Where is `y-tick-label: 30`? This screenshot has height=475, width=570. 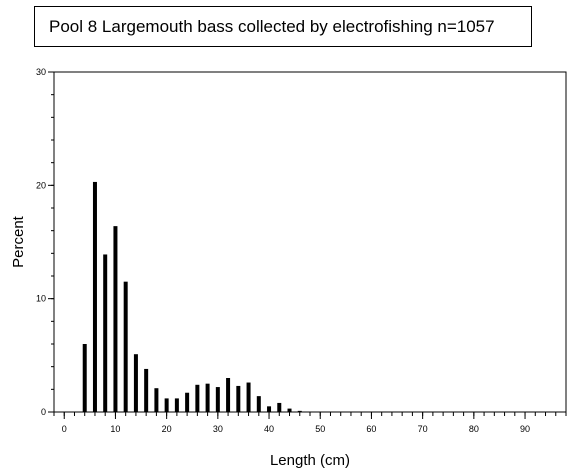
y-tick-label: 30 is located at coordinates (41, 72).